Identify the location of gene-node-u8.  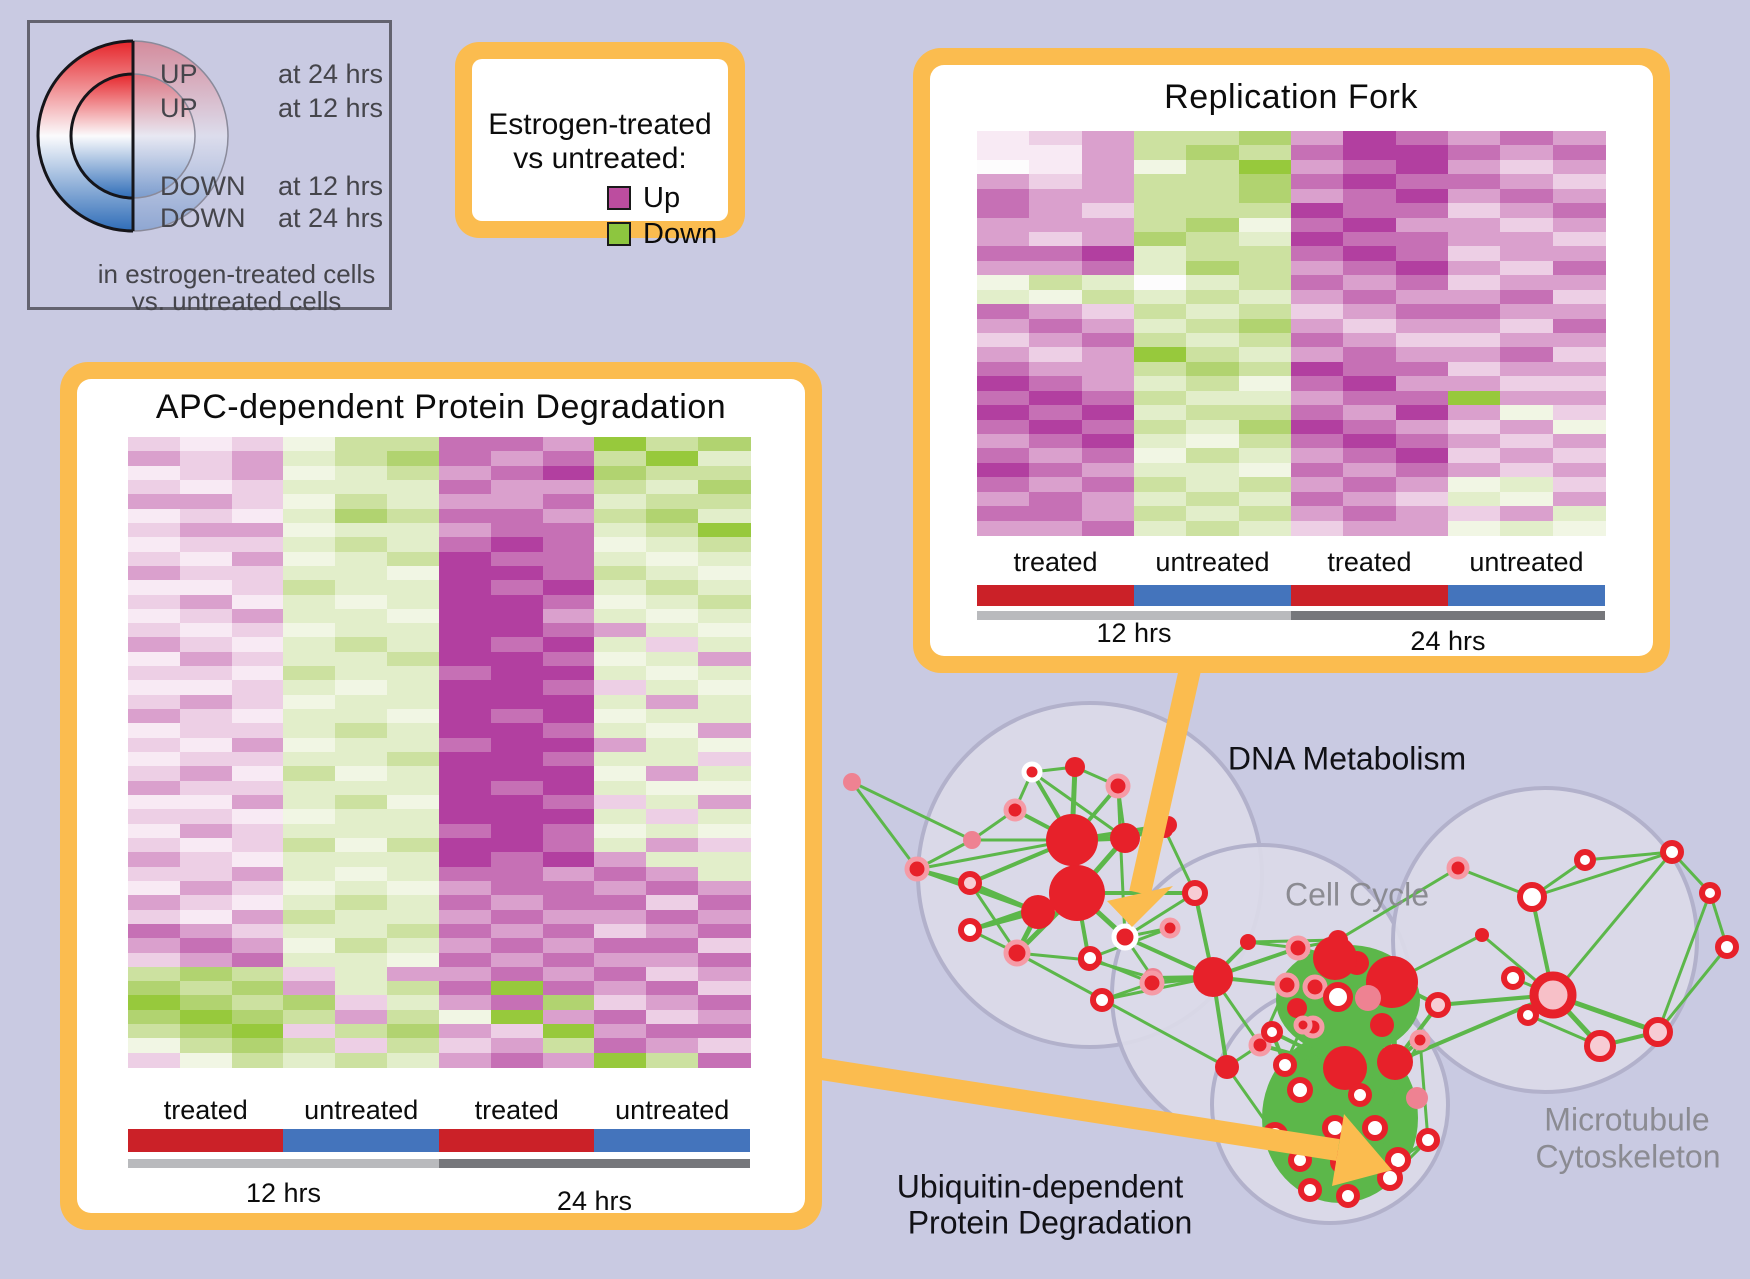
(1375, 1128).